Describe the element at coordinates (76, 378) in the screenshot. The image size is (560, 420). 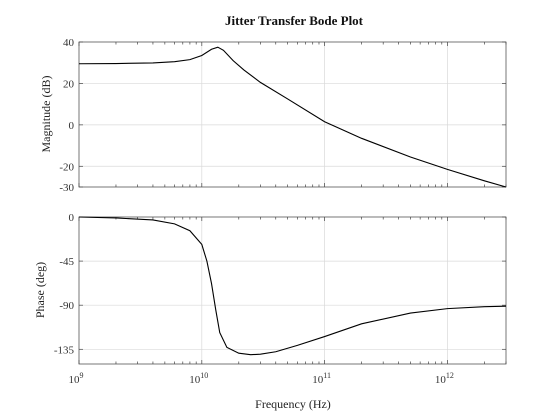
I see `x-tick-label: 109` at that location.